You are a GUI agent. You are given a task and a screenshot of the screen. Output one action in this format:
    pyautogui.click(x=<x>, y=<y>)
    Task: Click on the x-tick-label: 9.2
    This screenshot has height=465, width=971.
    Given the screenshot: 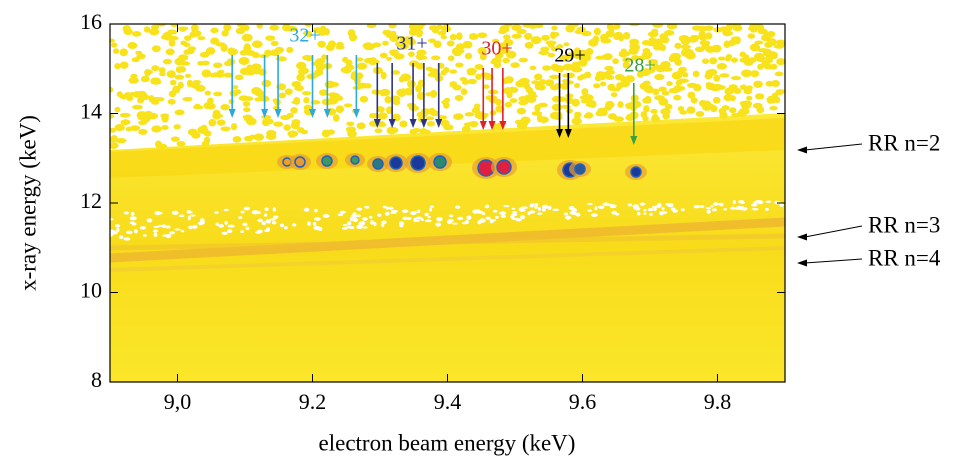 What is the action you would take?
    pyautogui.click(x=313, y=401)
    